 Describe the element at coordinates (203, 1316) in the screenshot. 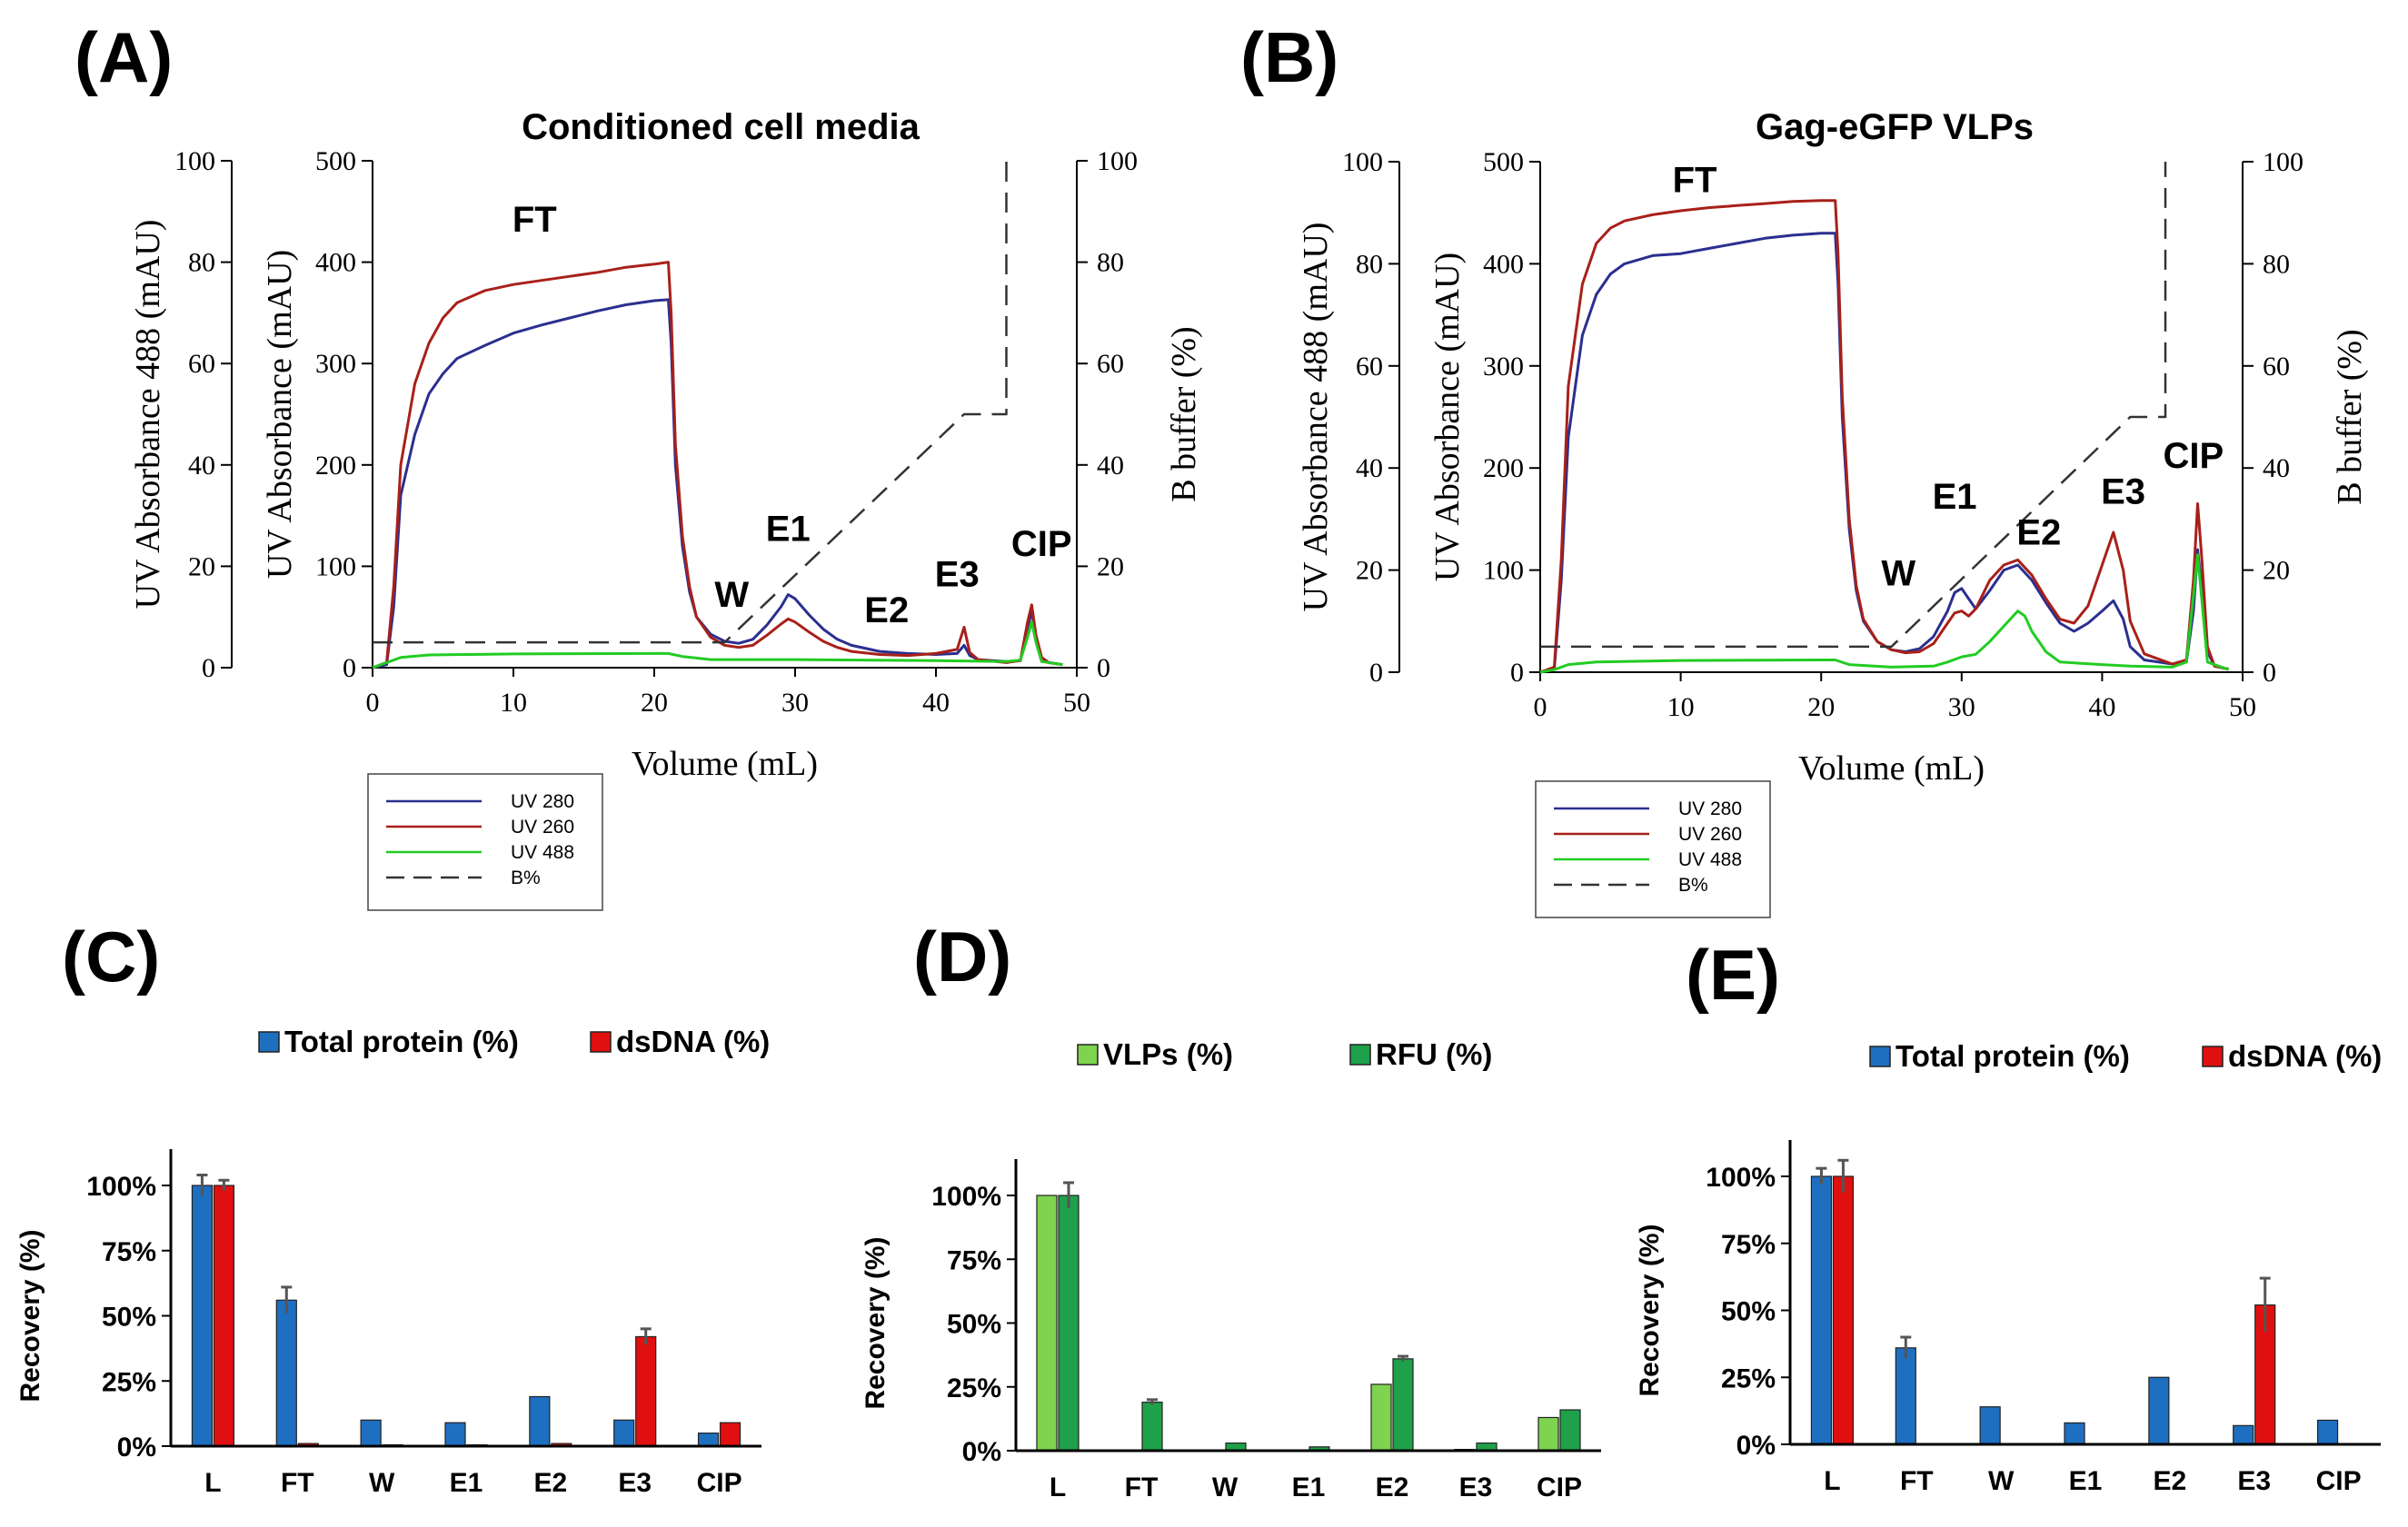

I see `bar-l-a` at that location.